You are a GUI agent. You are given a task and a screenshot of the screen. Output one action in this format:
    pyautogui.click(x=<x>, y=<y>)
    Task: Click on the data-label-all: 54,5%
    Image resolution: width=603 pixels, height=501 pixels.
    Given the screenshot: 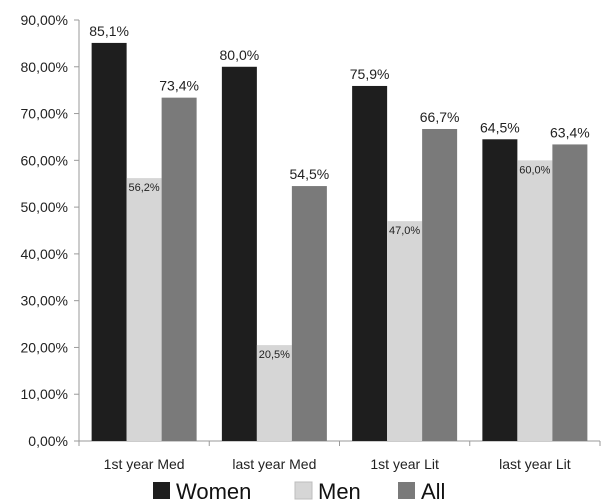 What is the action you would take?
    pyautogui.click(x=310, y=174)
    